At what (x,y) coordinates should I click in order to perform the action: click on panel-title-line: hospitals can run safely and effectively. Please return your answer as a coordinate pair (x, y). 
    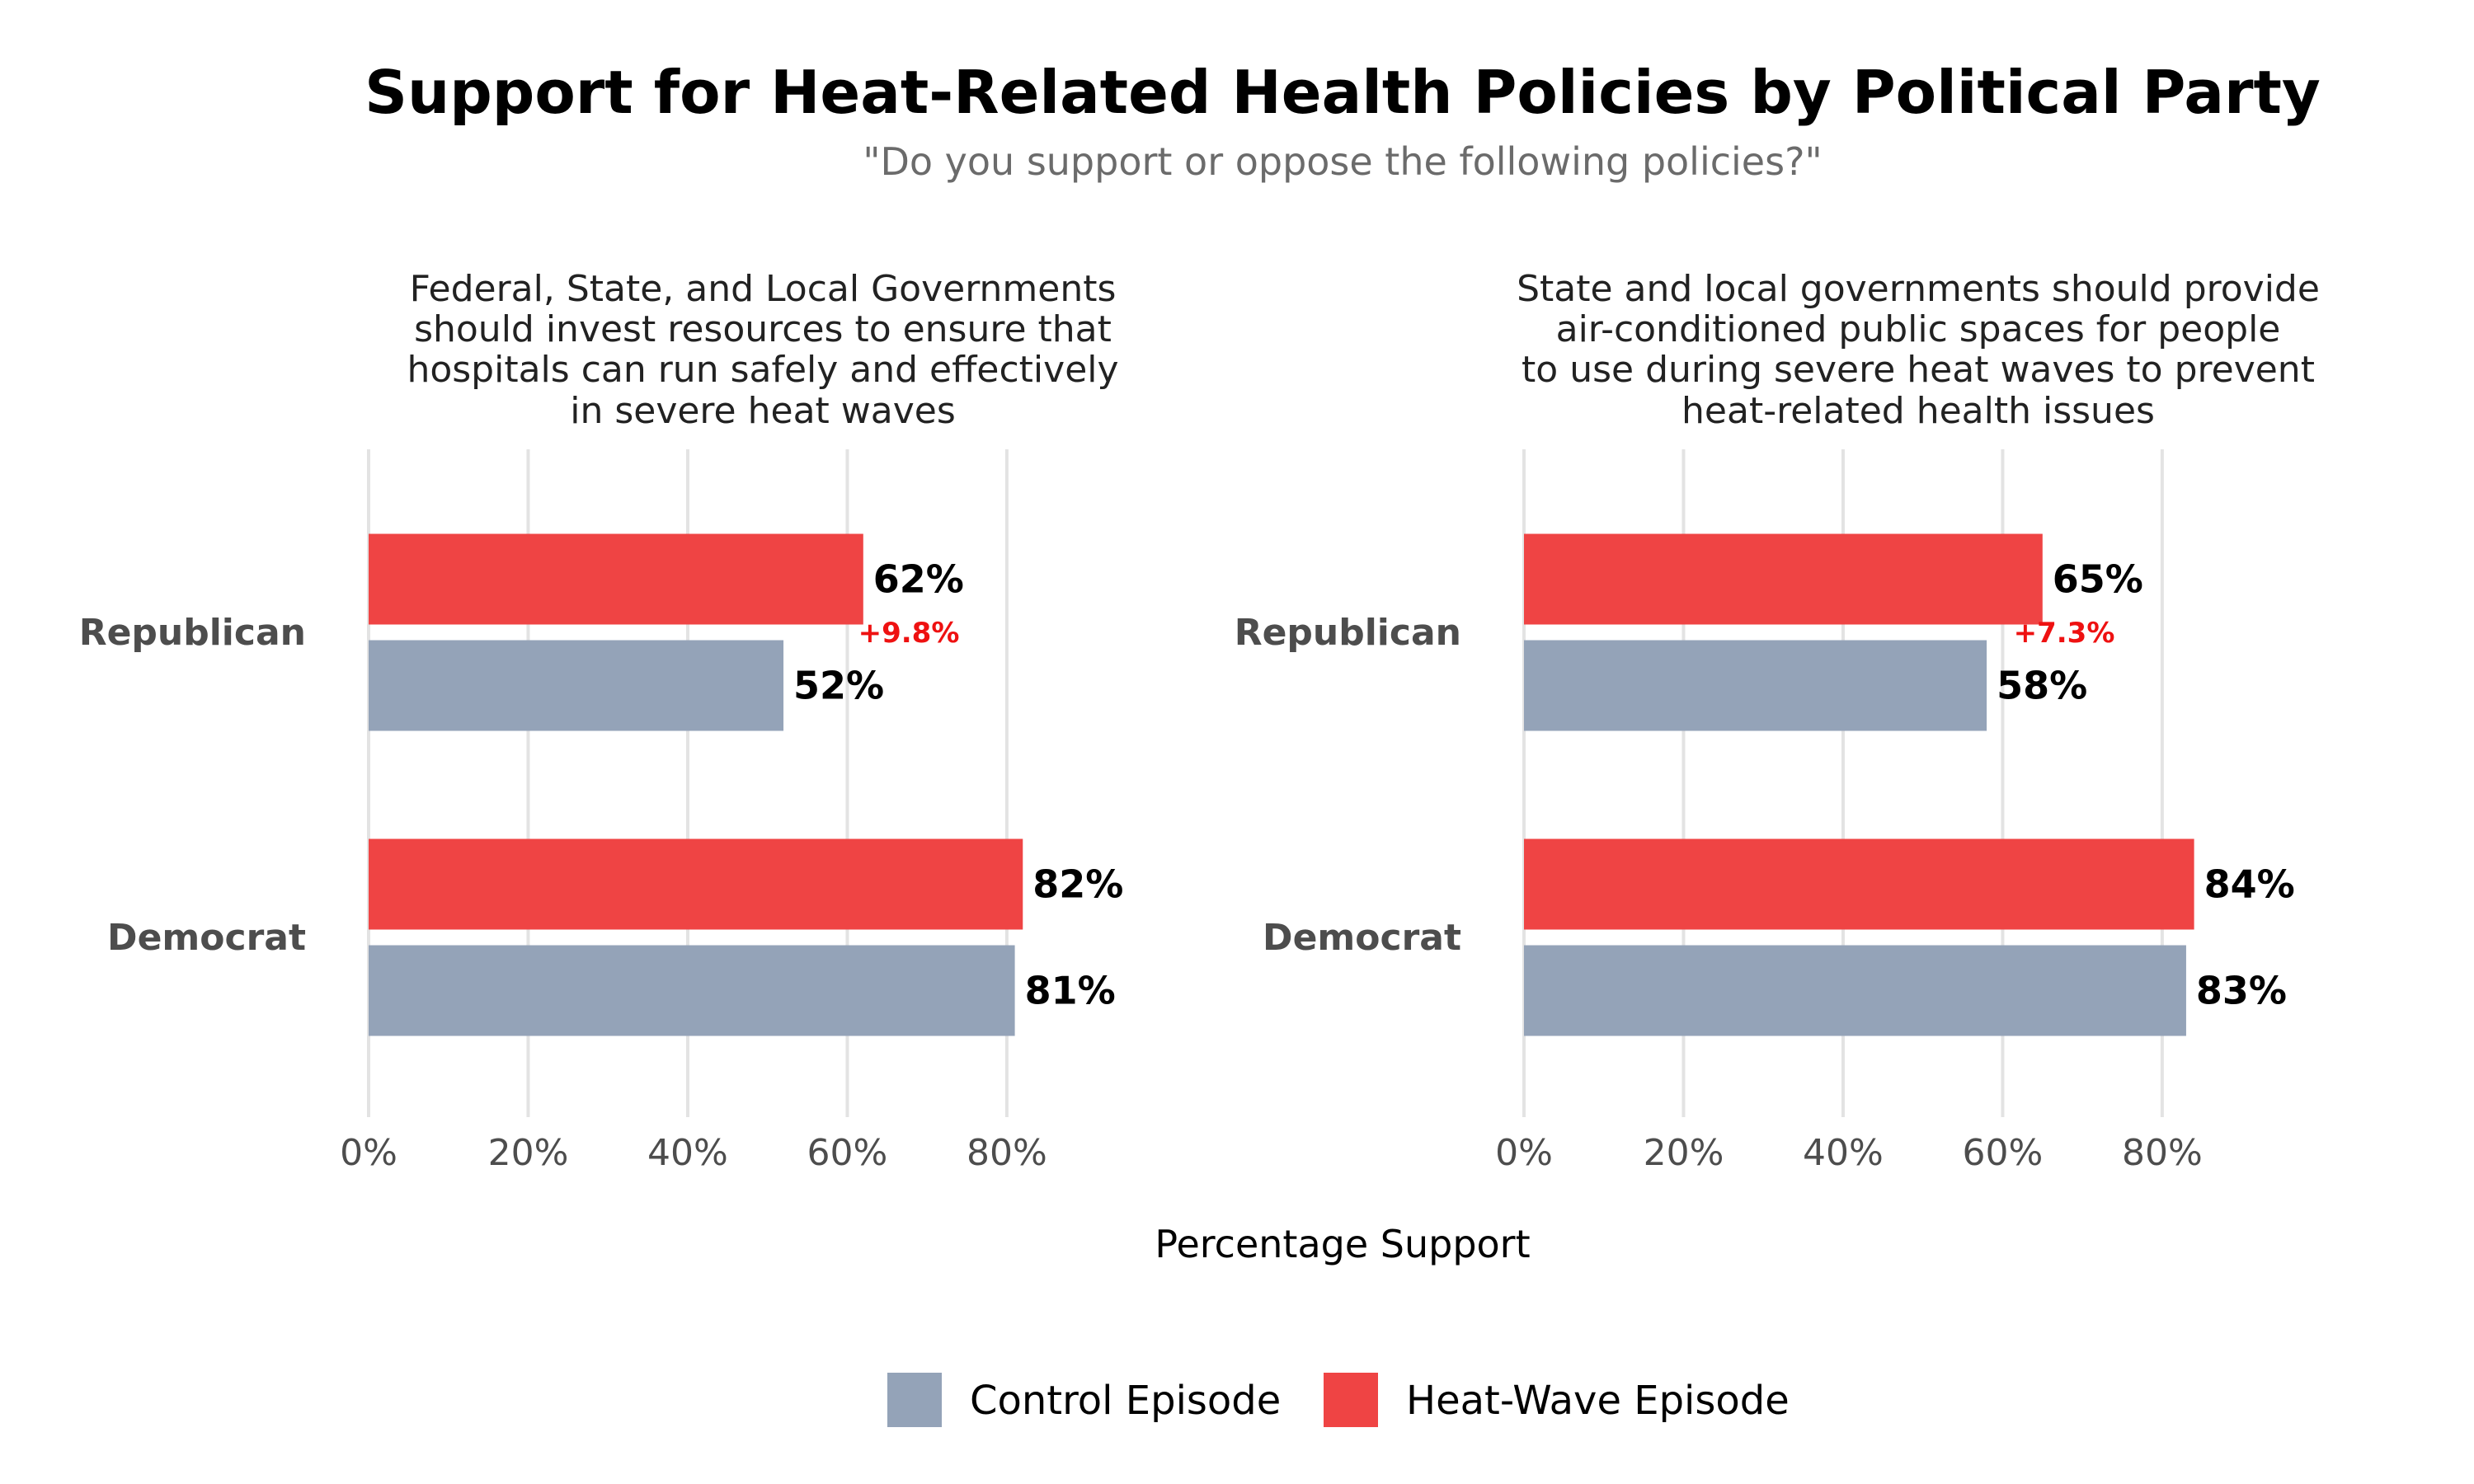
    Looking at the image, I should click on (762, 370).